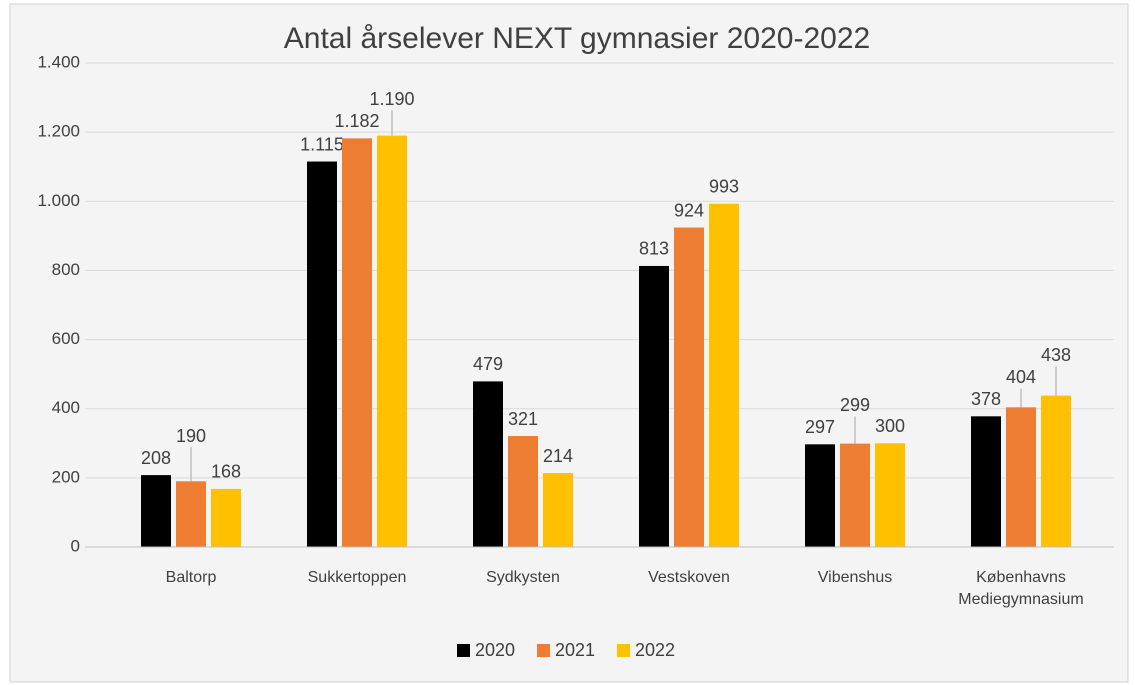 The image size is (1135, 685). Describe the element at coordinates (1021, 377) in the screenshot. I see `data-label: 404` at that location.